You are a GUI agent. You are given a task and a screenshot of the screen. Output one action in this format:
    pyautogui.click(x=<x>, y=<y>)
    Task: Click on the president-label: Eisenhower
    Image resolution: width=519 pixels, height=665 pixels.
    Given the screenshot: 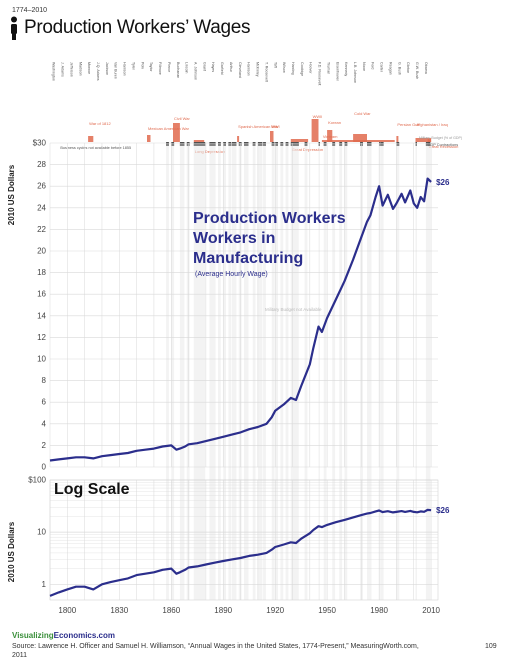 What is the action you would take?
    pyautogui.click(x=337, y=72)
    